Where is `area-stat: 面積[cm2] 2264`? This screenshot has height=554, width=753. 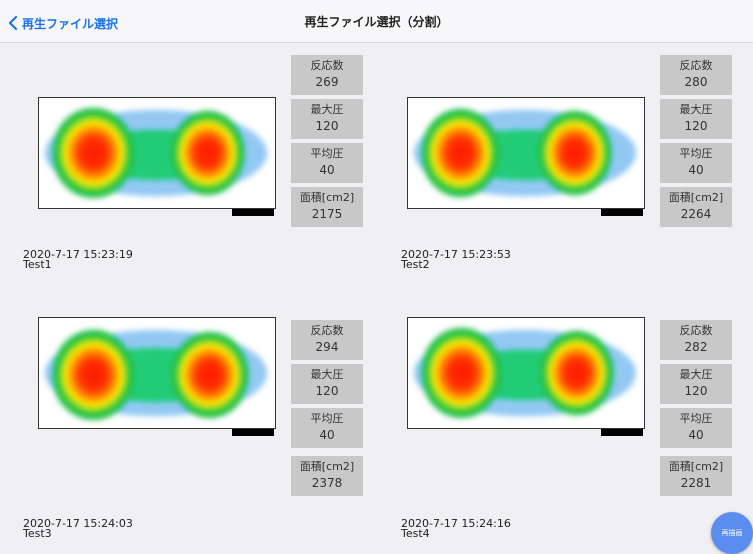 area-stat: 面積[cm2] 2264 is located at coordinates (696, 207).